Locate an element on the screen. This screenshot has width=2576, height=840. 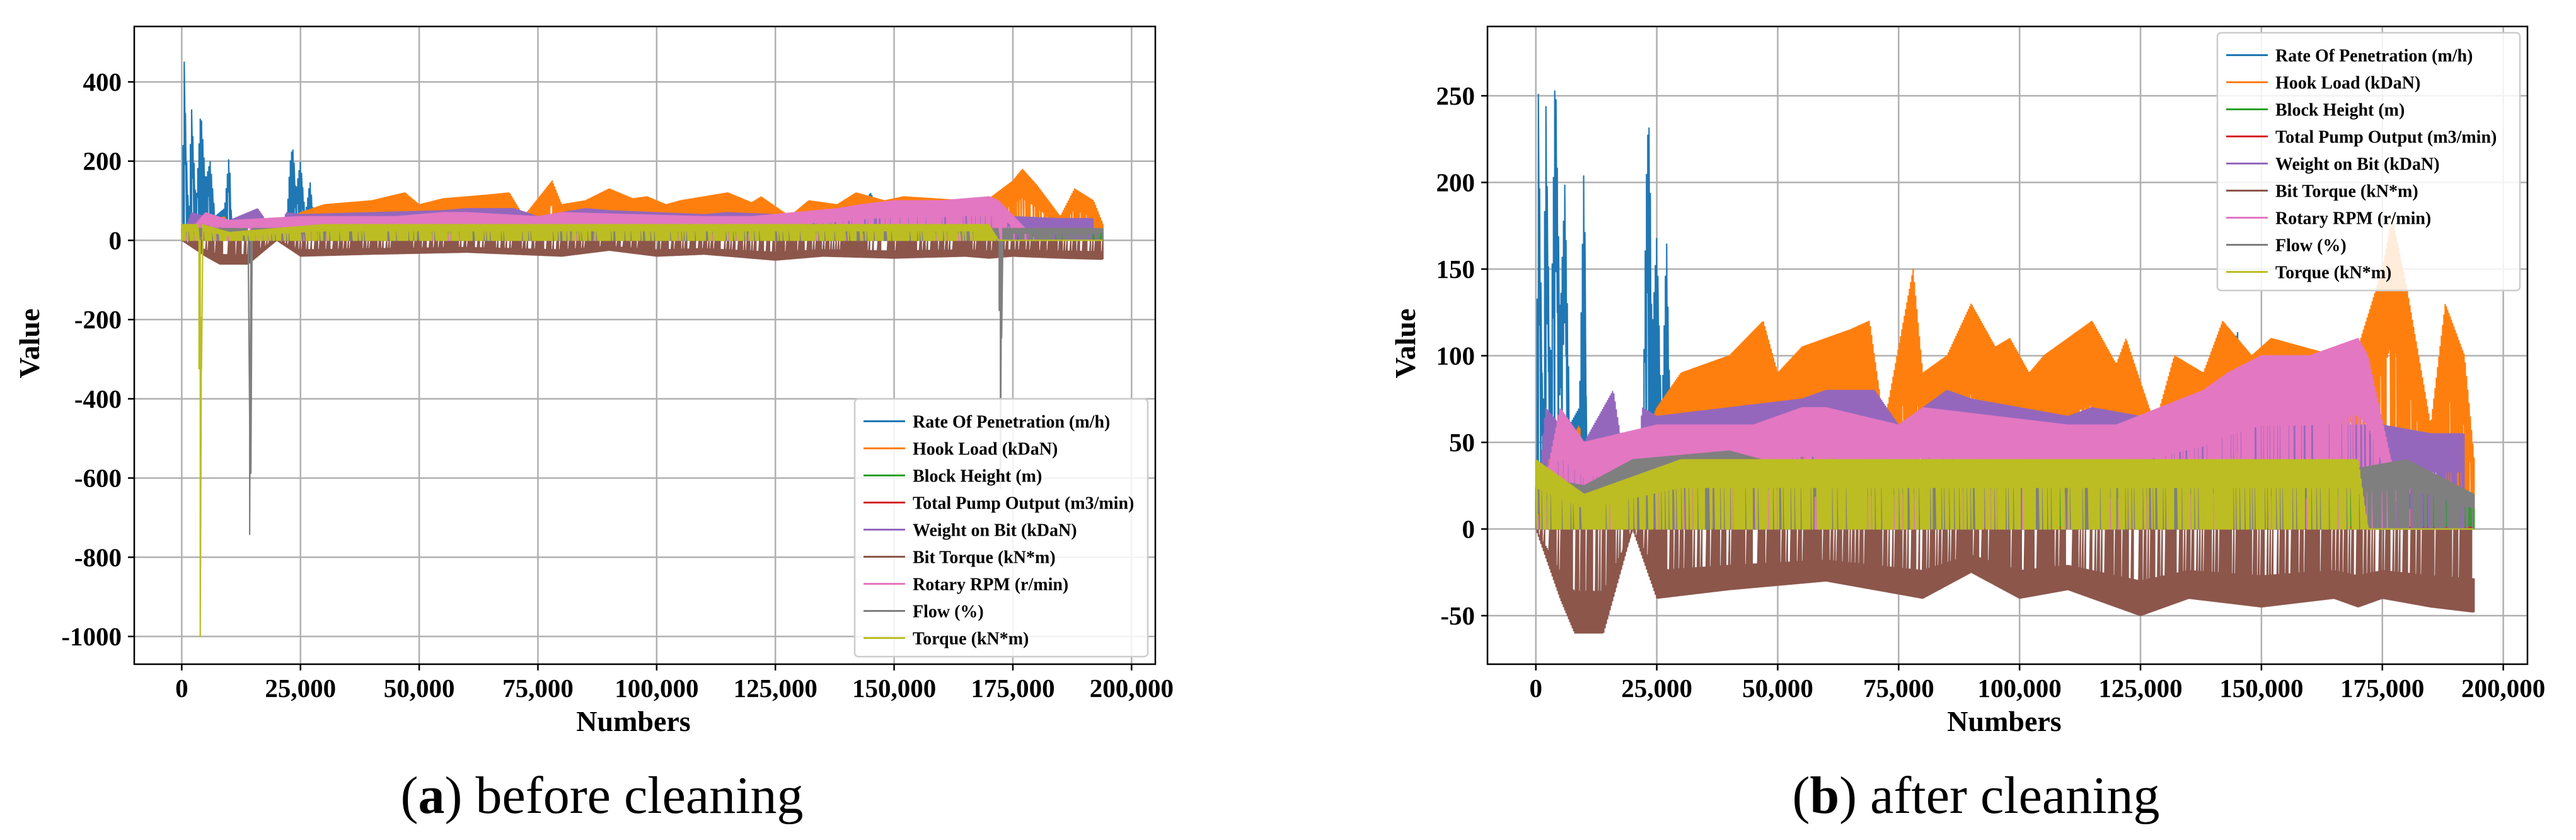
y-tick-label-a: -600 is located at coordinates (98, 478).